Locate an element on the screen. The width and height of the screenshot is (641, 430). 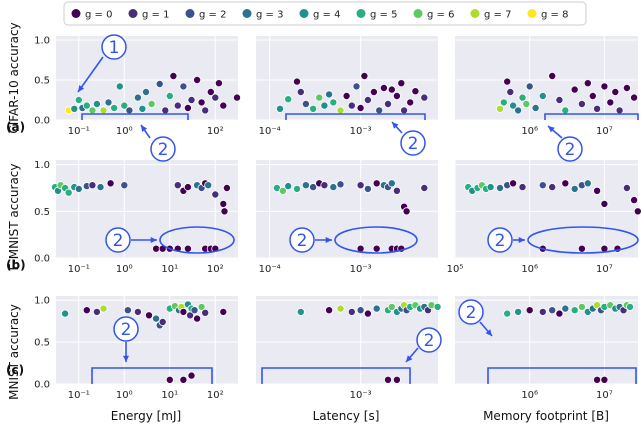
y-tick-label: 0.0 is located at coordinates (42, 385).